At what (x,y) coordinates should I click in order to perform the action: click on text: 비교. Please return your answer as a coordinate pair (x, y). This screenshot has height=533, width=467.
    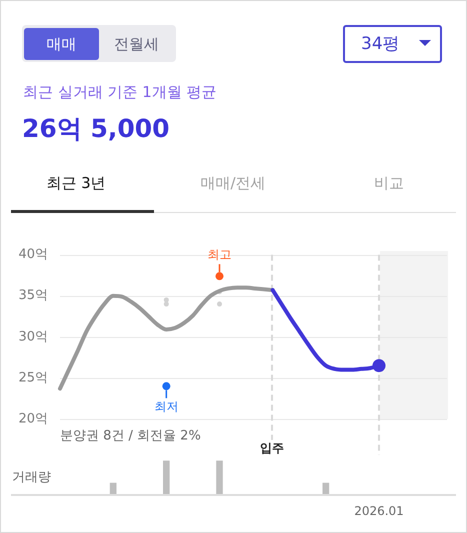
    Looking at the image, I should click on (389, 183).